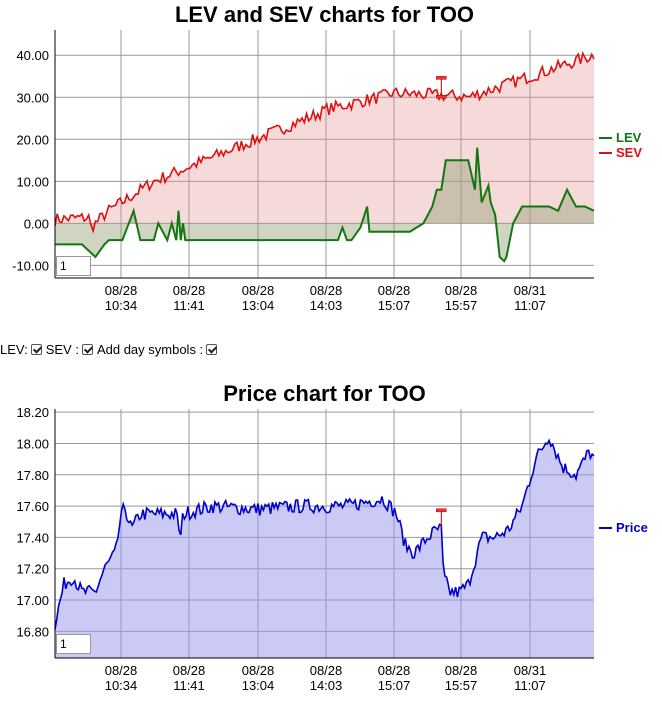 The image size is (662, 715). What do you see at coordinates (632, 527) in the screenshot?
I see `legend-label-price: Price` at bounding box center [632, 527].